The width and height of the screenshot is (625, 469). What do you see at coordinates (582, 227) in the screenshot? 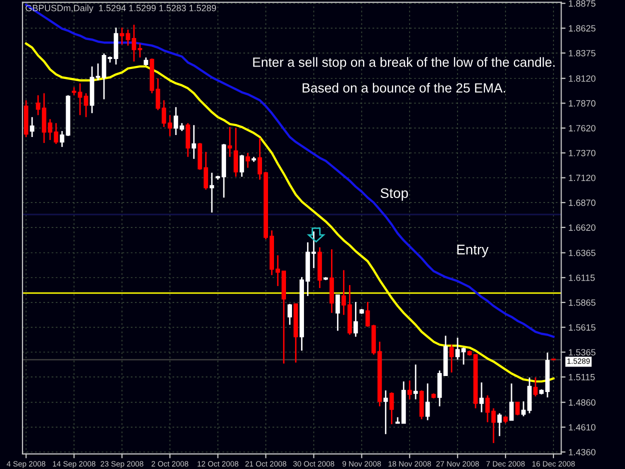
I see `y-tick-label: 1.6620` at bounding box center [582, 227].